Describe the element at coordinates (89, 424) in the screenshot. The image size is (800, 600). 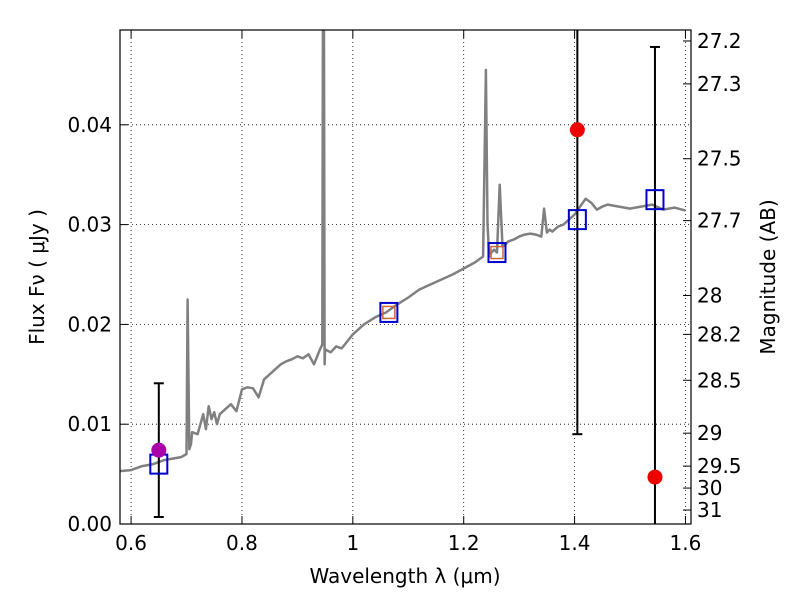
I see `y-tick-label: 0.01` at that location.